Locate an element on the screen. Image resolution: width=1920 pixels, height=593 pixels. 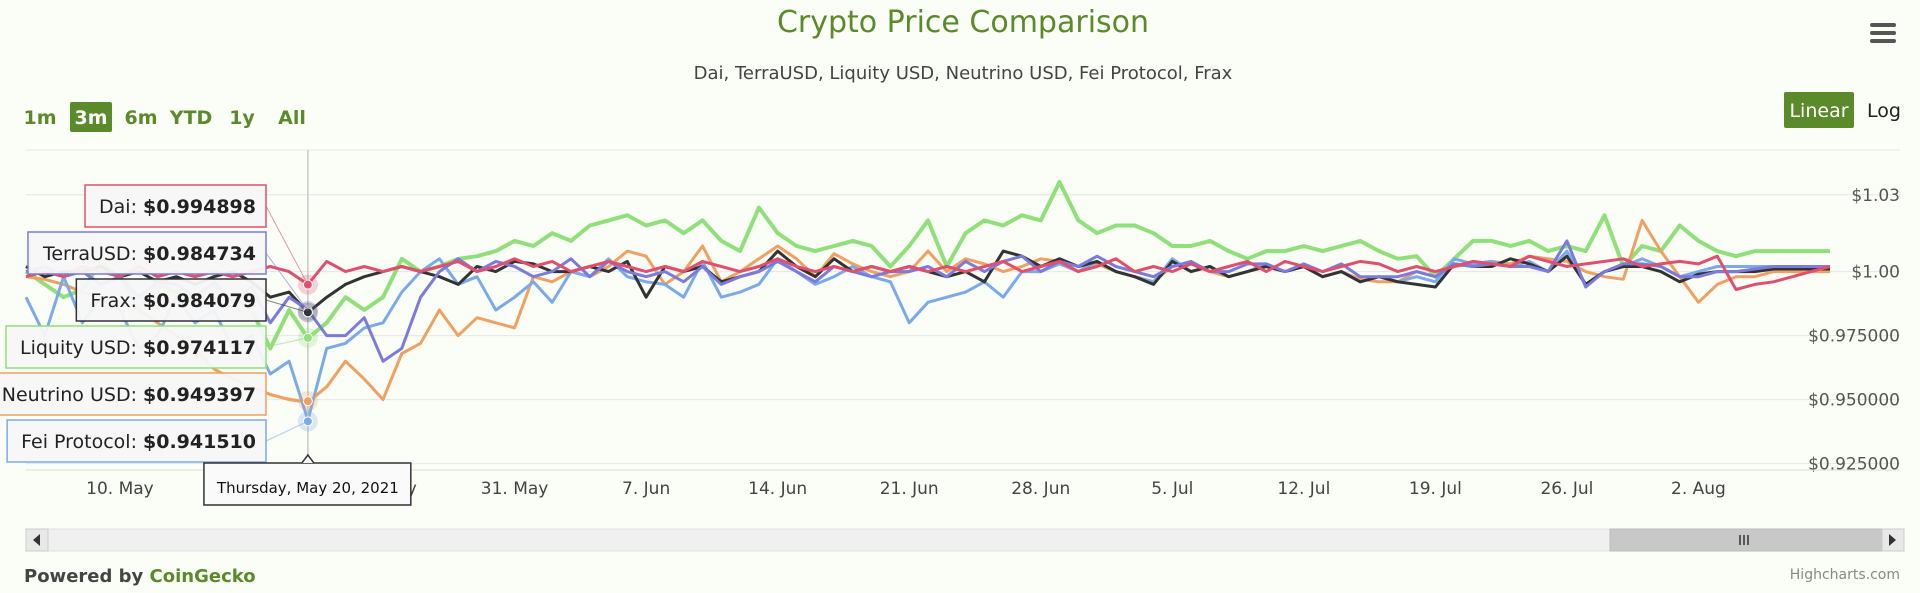
tooltip-value: $0.984734 is located at coordinates (199, 254).